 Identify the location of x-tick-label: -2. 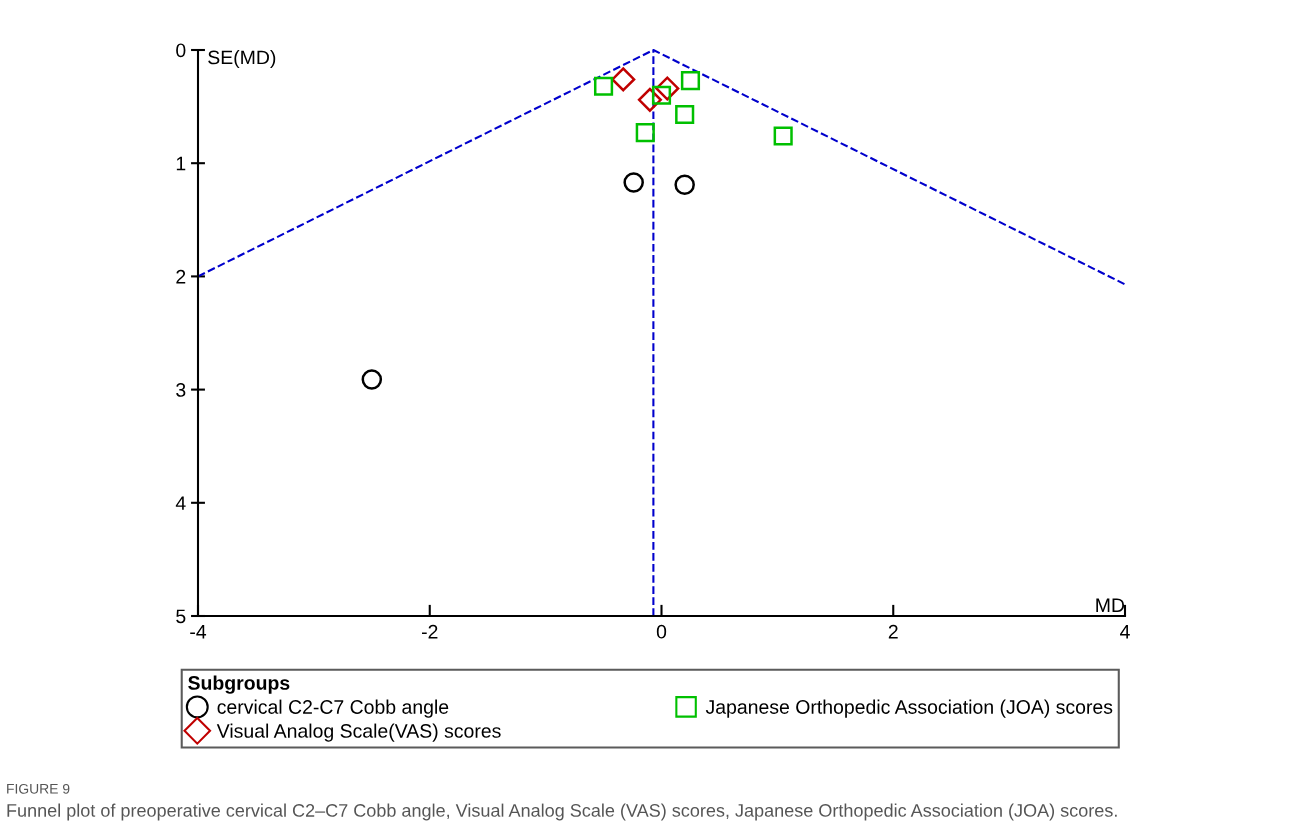
(429, 631).